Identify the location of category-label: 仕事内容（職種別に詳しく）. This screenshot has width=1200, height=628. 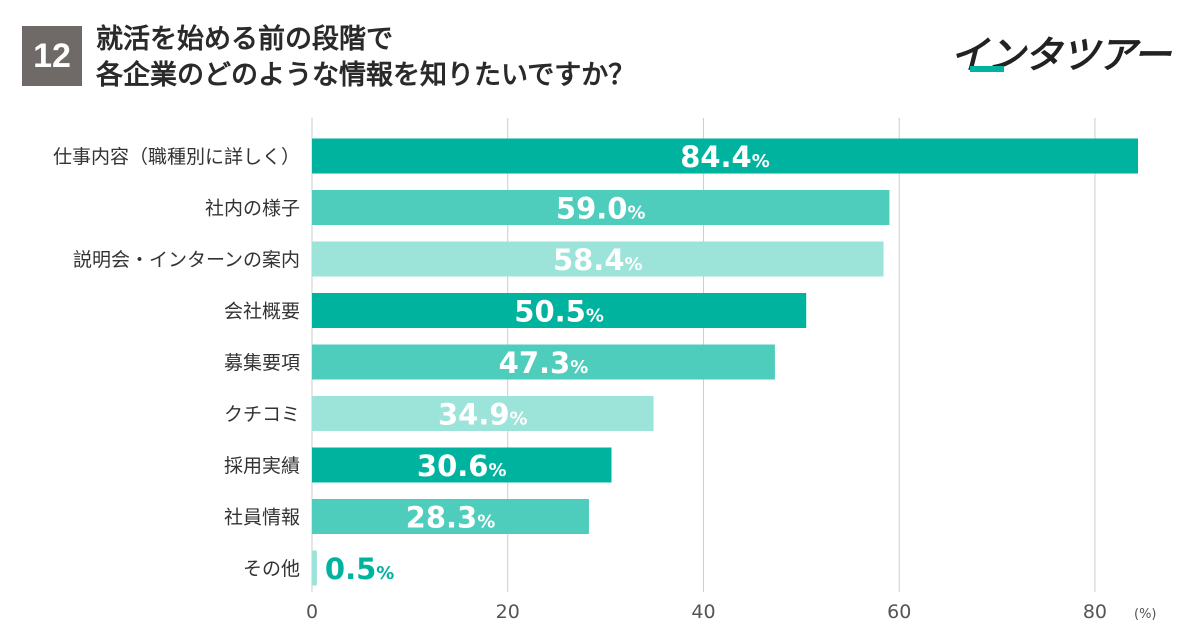
(176, 157).